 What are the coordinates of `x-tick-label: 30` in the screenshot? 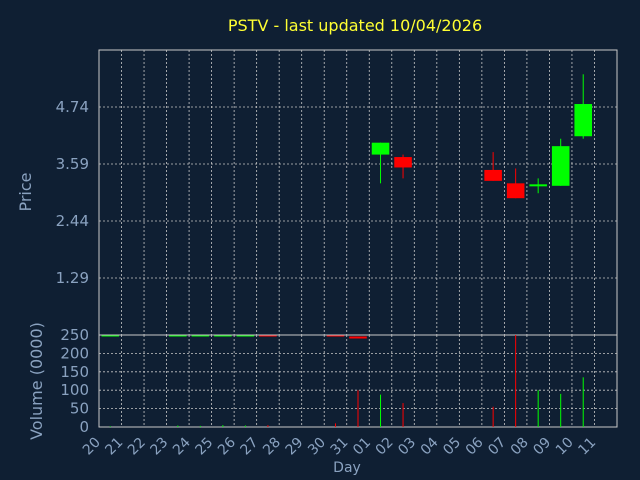 It's located at (317, 447).